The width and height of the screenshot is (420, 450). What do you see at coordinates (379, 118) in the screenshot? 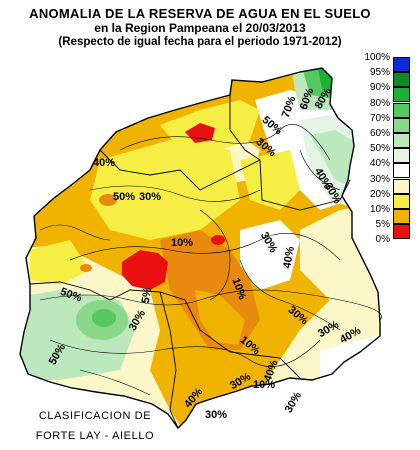
I see `legend-label: 70%` at bounding box center [379, 118].